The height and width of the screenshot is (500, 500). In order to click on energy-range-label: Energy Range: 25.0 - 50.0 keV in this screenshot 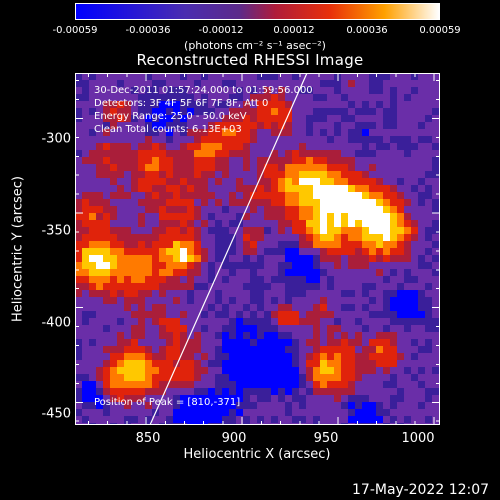, I will do `click(170, 116)`.